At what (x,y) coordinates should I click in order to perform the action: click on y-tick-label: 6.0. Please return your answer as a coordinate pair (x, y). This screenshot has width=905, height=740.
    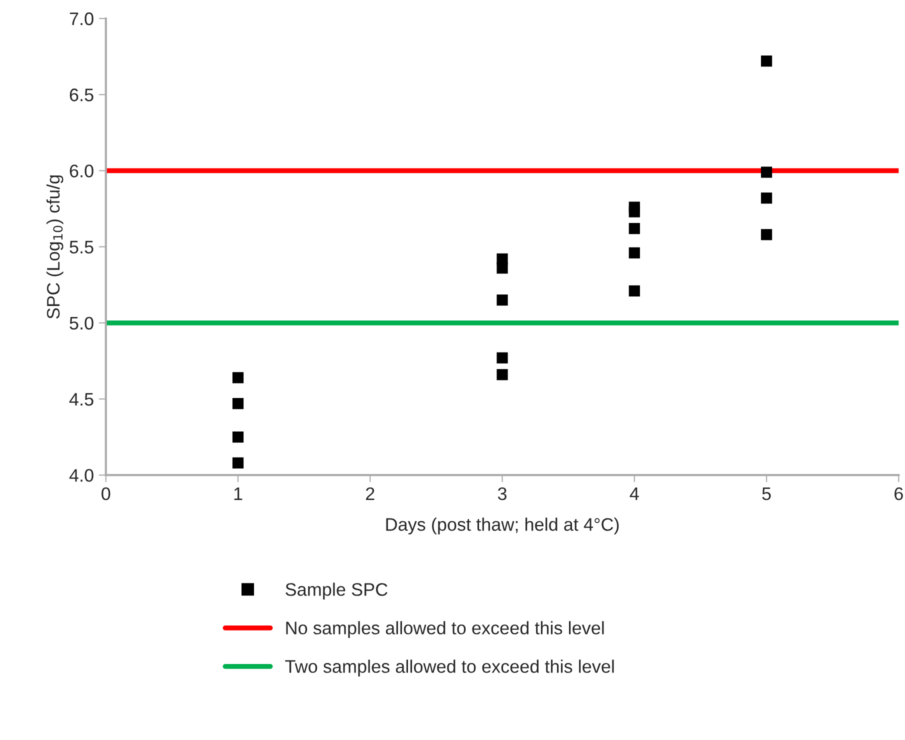
    Looking at the image, I should click on (82, 171).